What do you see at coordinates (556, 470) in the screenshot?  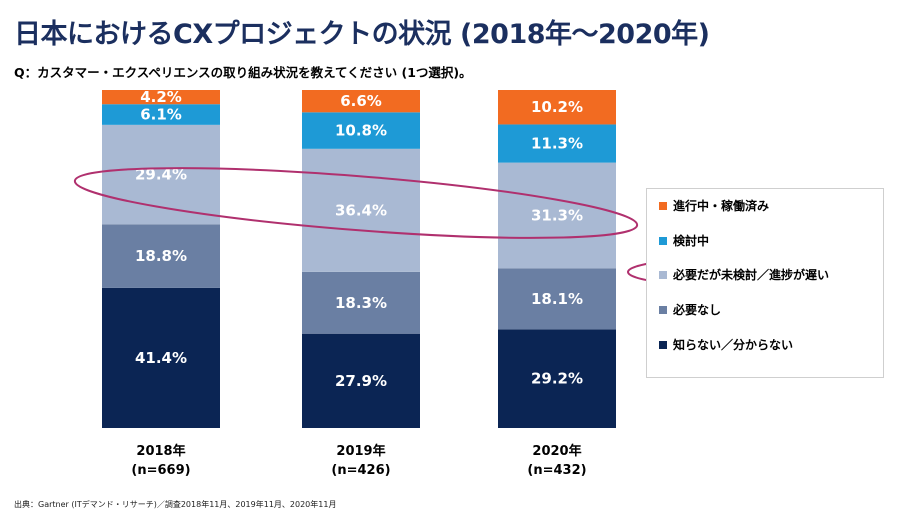 I see `category-n-label: (n=432)` at bounding box center [556, 470].